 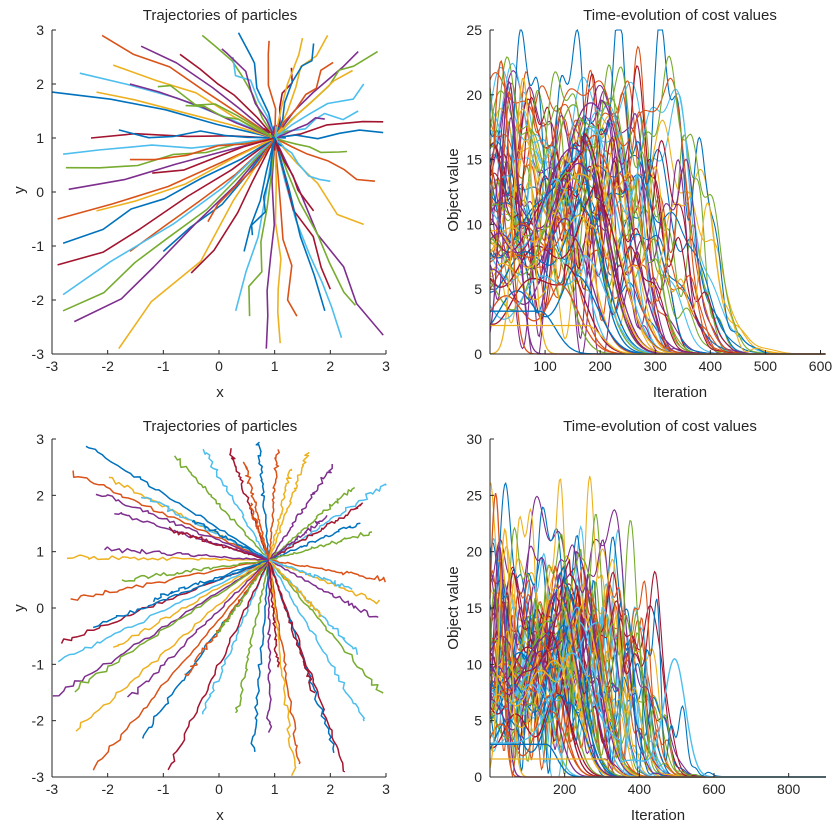 What do you see at coordinates (545, 366) in the screenshot?
I see `x-tick-label: 100` at bounding box center [545, 366].